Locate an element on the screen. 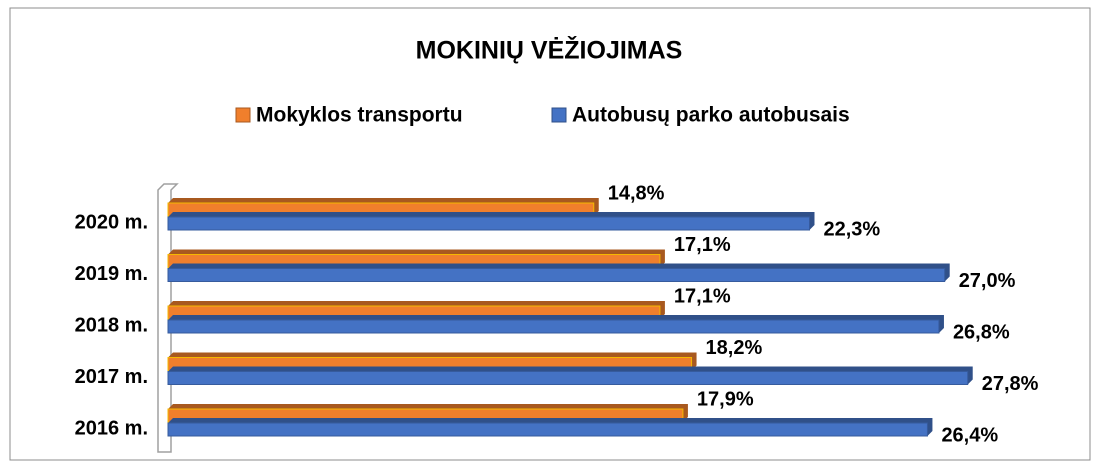 This screenshot has width=1099, height=472. data-label: 27,8% is located at coordinates (1010, 384).